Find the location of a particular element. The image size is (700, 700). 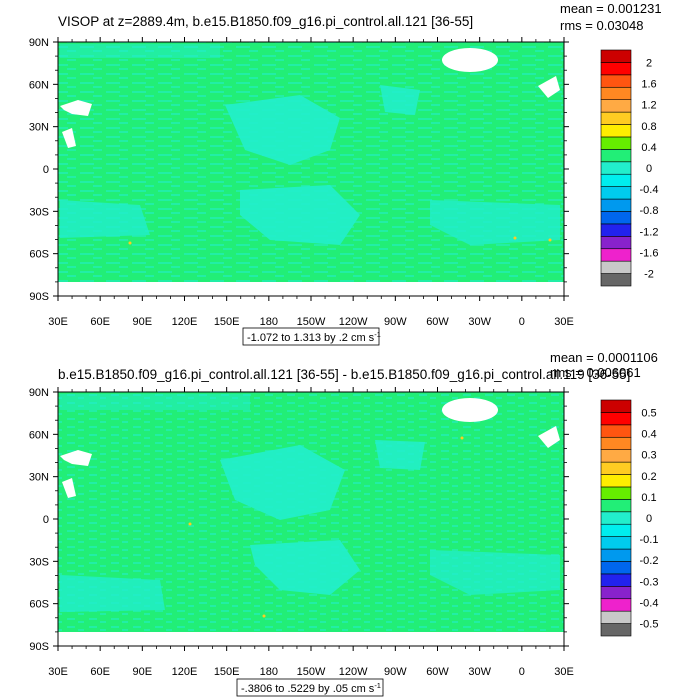

colorbar-label: -1.2 is located at coordinates (649, 232).